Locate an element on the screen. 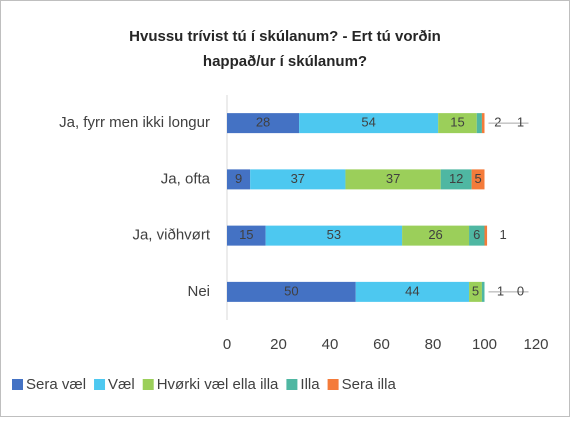  data-label: 9 is located at coordinates (238, 178).